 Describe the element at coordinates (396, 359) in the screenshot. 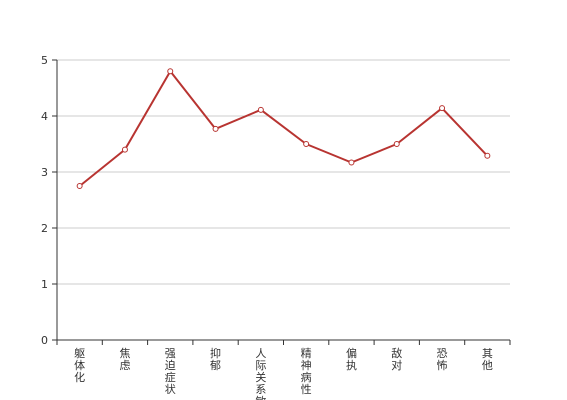

I see `x-tick-label: 敌对` at that location.